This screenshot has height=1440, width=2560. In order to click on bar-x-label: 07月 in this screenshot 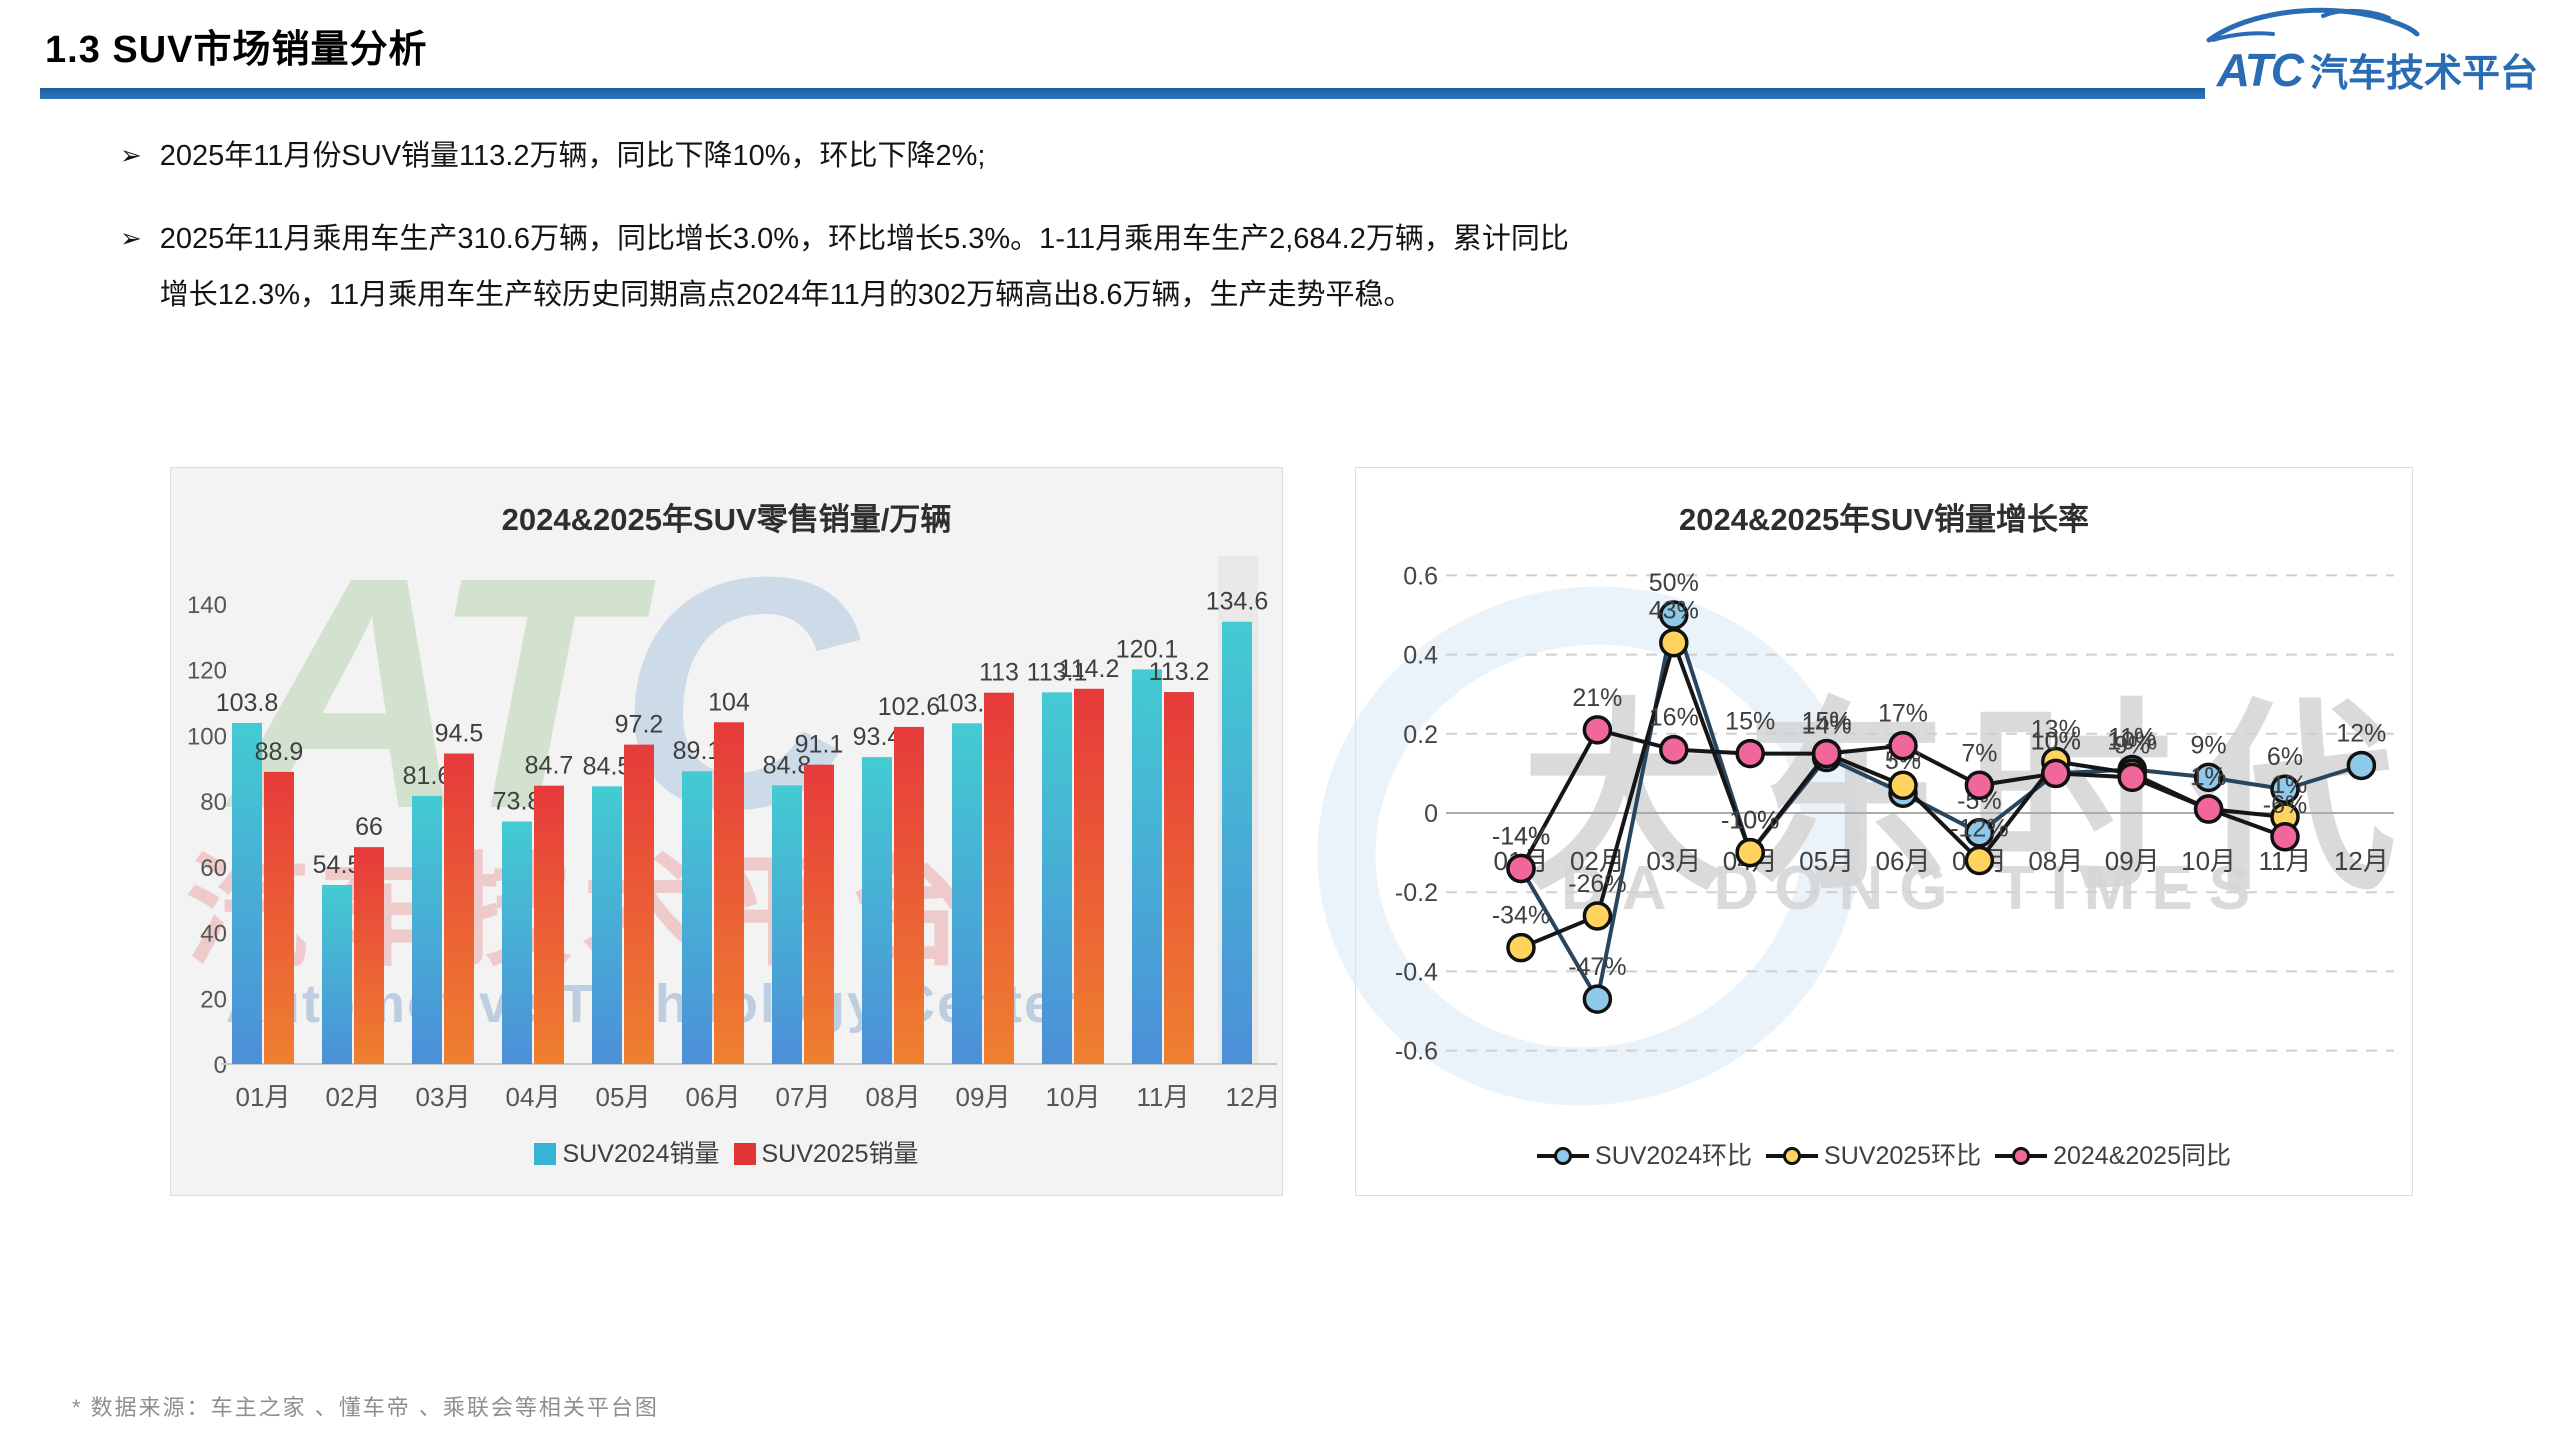, I will do `click(803, 1097)`.